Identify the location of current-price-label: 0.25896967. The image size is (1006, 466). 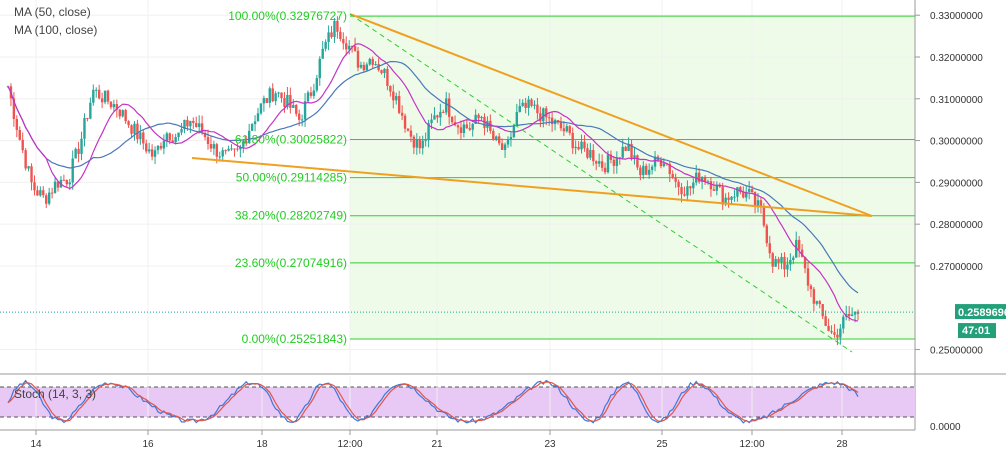
(982, 313).